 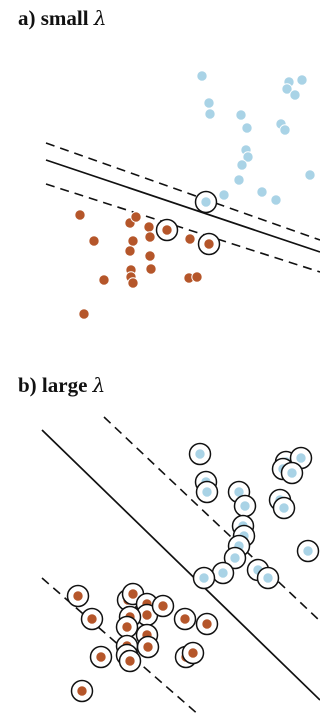 I want to click on decision-boundary-line, so click(x=182, y=206).